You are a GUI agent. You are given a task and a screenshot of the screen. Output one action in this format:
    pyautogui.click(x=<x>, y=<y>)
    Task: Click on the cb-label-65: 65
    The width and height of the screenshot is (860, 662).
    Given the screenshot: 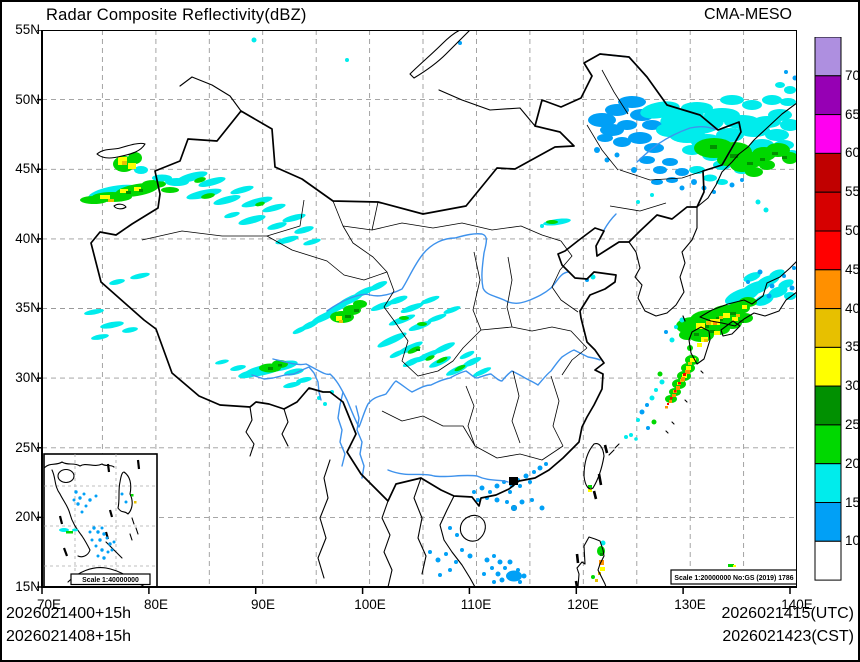 What is the action you would take?
    pyautogui.click(x=852, y=114)
    